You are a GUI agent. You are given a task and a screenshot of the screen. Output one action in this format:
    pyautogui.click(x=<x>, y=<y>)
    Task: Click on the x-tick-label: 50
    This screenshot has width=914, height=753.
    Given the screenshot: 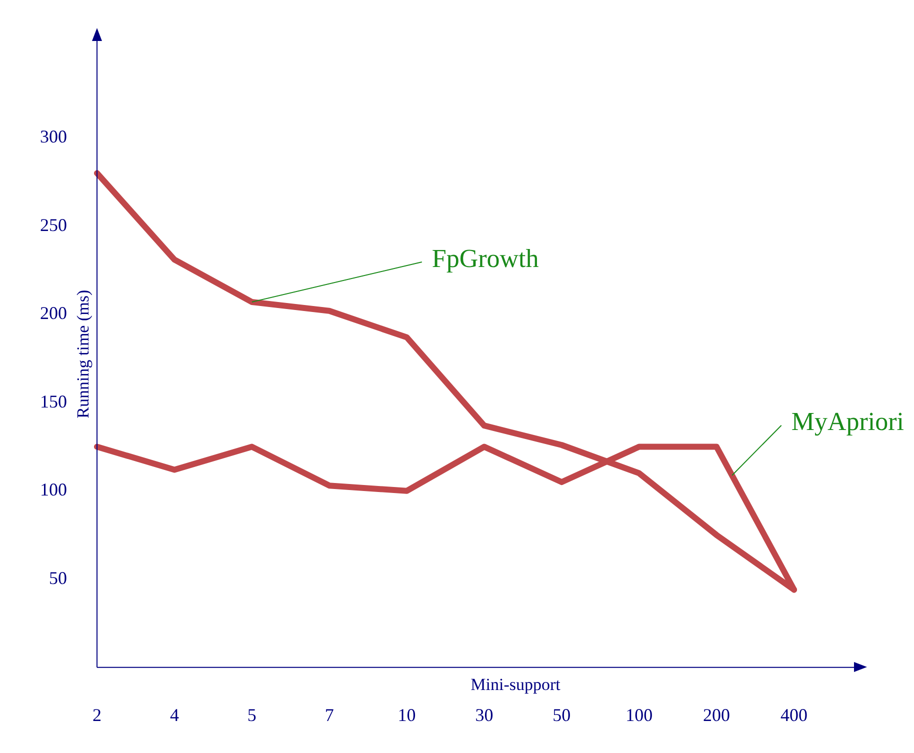 What is the action you would take?
    pyautogui.click(x=561, y=714)
    